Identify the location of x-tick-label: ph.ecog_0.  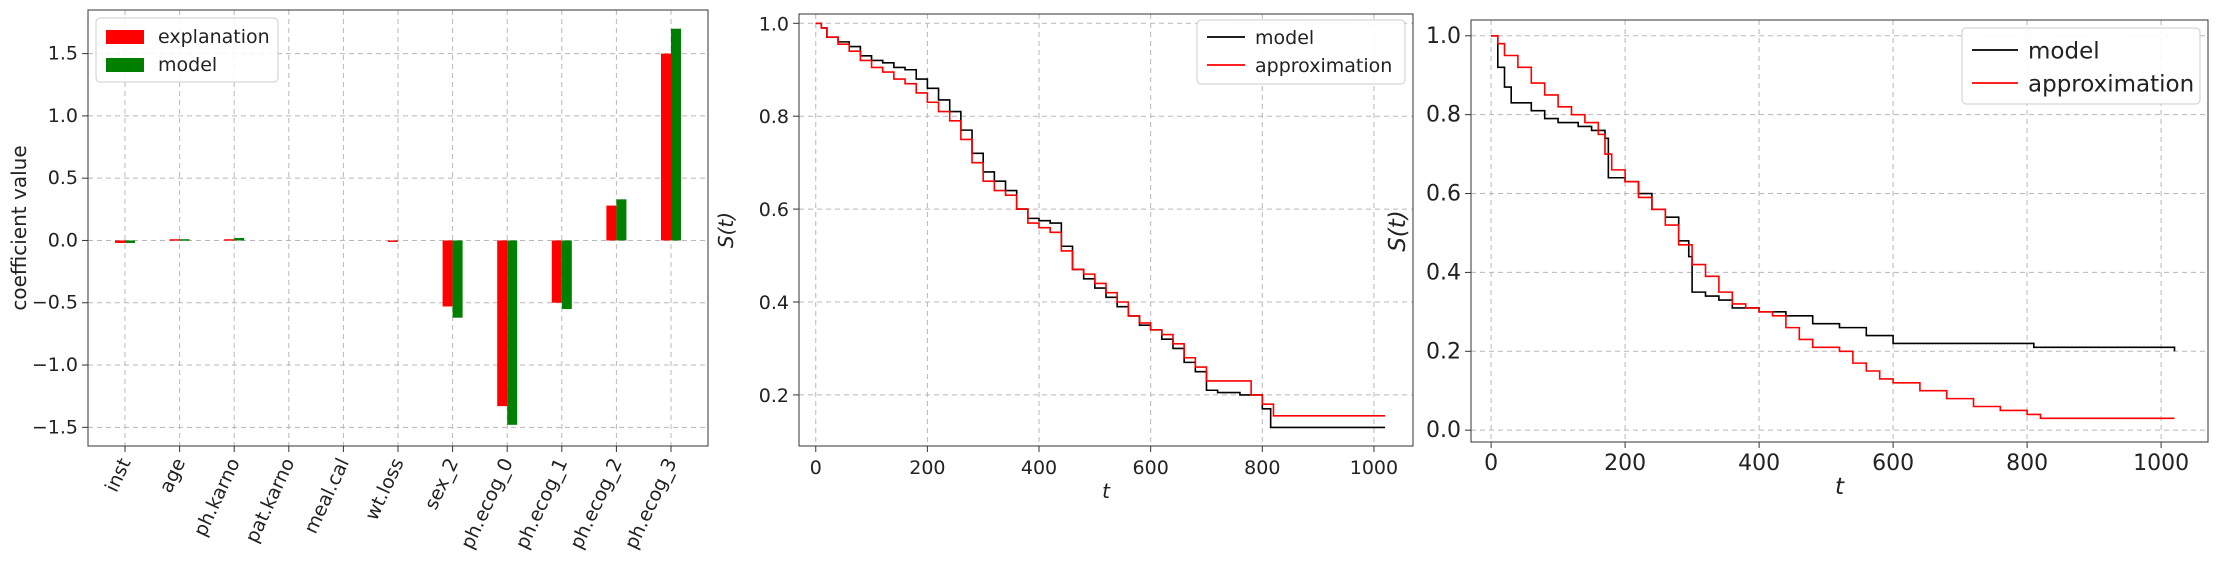
(487, 504).